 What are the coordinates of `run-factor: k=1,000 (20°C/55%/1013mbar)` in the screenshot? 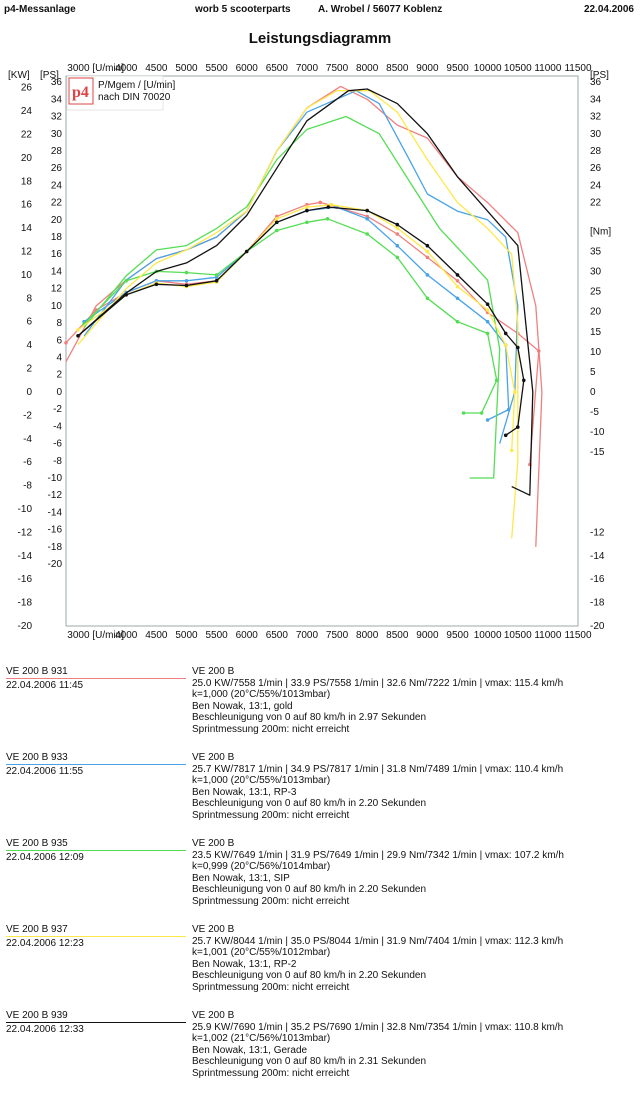 It's located at (261, 694).